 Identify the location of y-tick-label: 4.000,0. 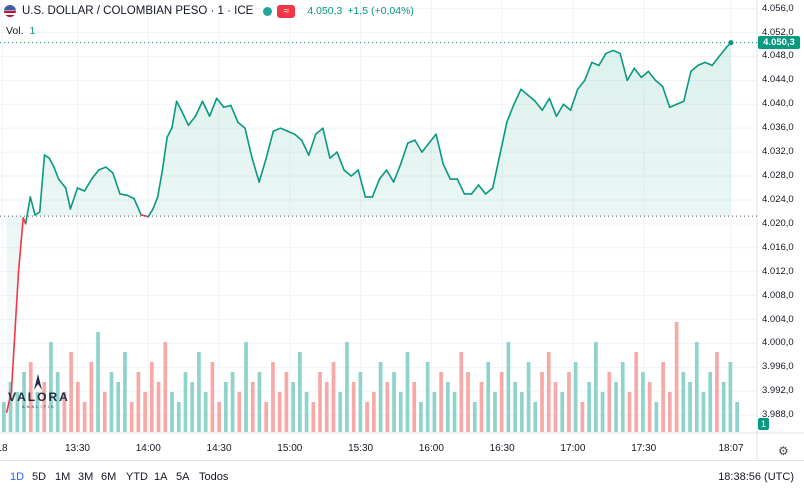
(778, 343).